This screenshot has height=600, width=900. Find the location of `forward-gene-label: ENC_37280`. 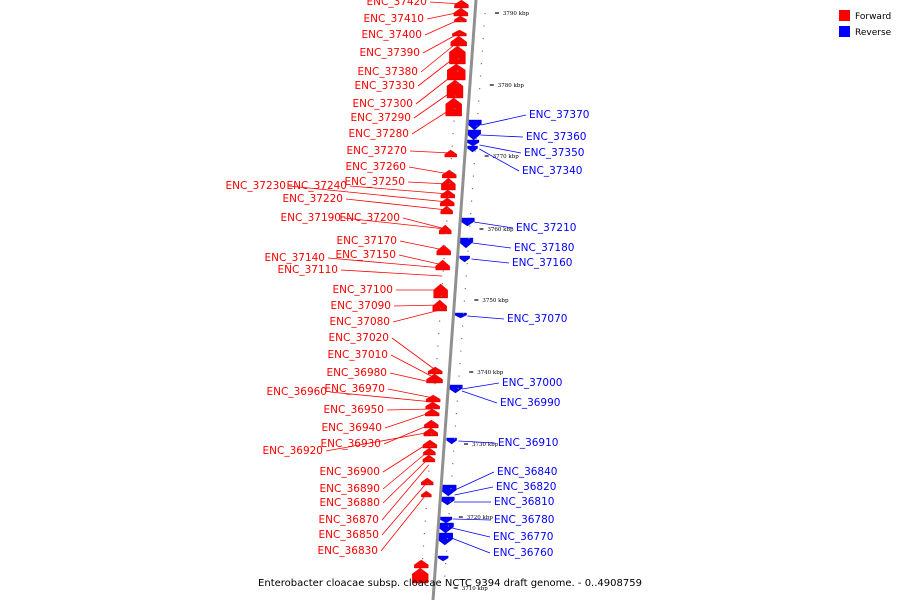

forward-gene-label: ENC_37280 is located at coordinates (379, 134).